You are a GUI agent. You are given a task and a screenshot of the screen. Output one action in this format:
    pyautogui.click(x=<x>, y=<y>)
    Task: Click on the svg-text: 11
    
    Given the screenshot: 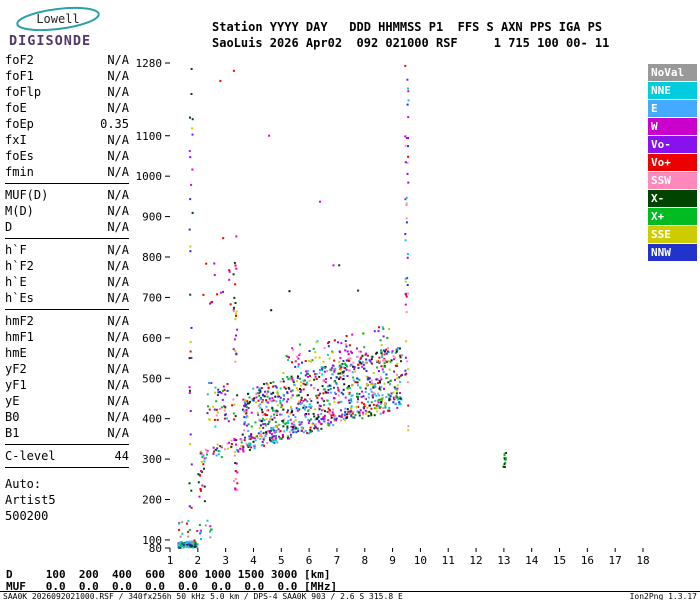 What is the action you would take?
    pyautogui.click(x=448, y=560)
    